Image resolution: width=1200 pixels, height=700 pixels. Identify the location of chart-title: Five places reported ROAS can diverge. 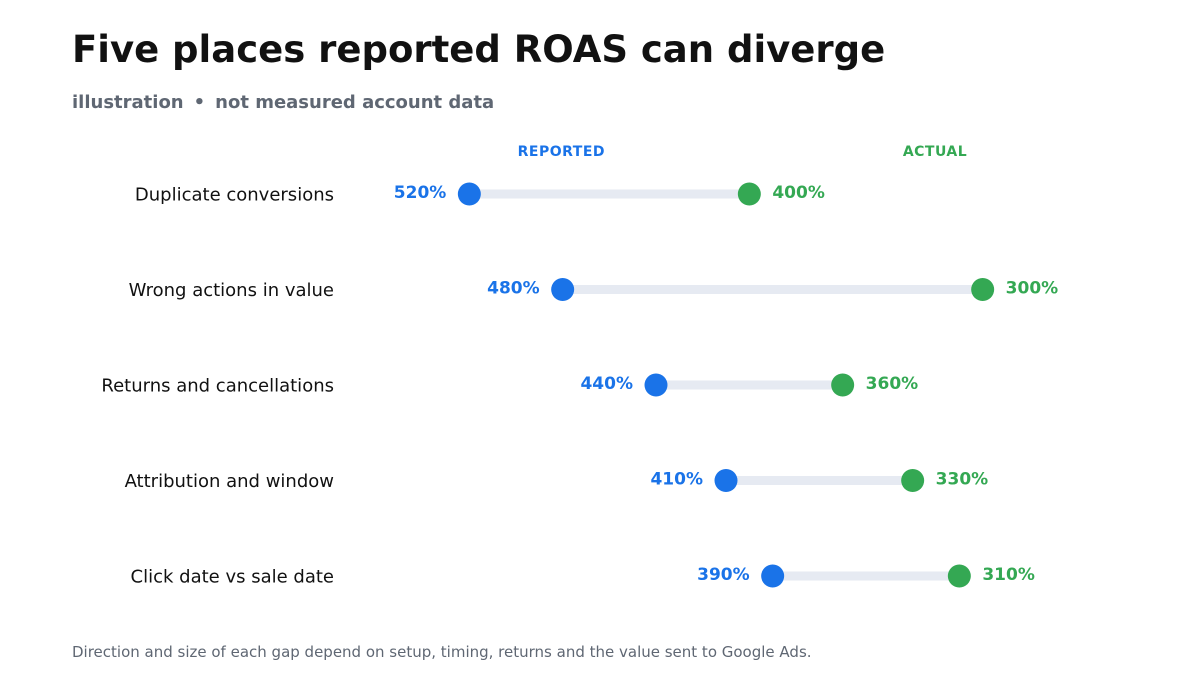
(479, 49).